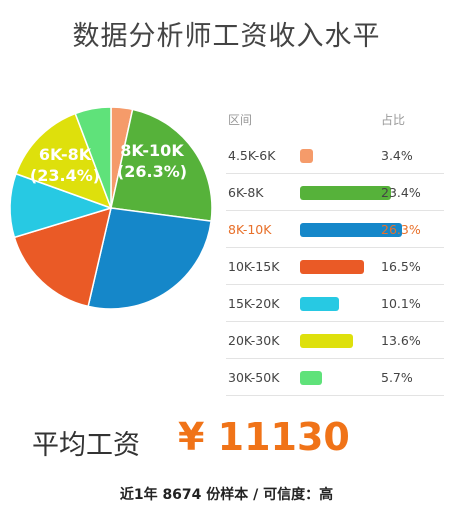 The image size is (453, 512). What do you see at coordinates (149, 258) in the screenshot?
I see `pie-slice-8K-10K` at bounding box center [149, 258].